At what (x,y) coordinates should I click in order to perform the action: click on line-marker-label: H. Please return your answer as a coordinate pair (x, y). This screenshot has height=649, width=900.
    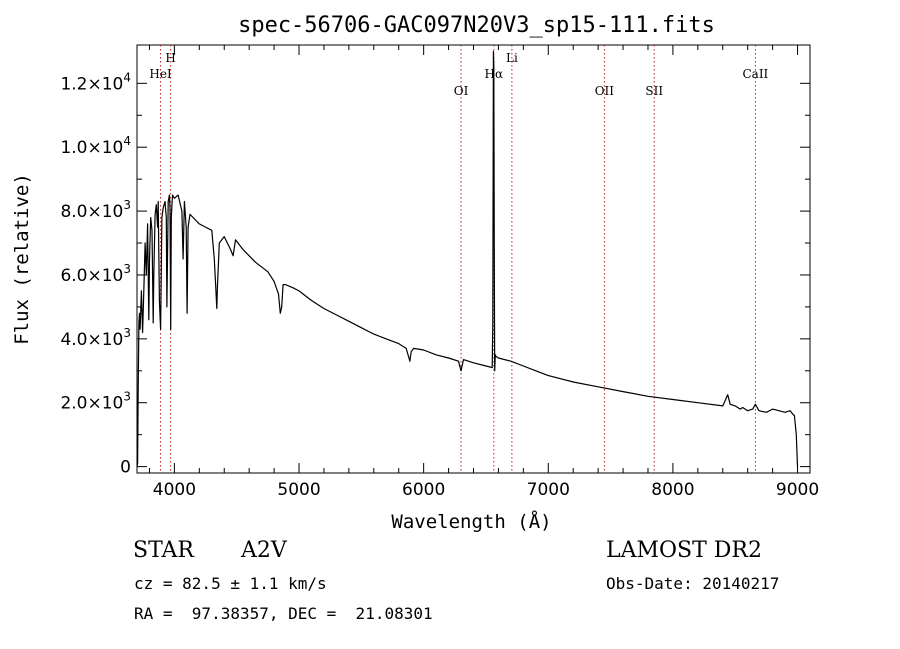
    Looking at the image, I should click on (170, 58).